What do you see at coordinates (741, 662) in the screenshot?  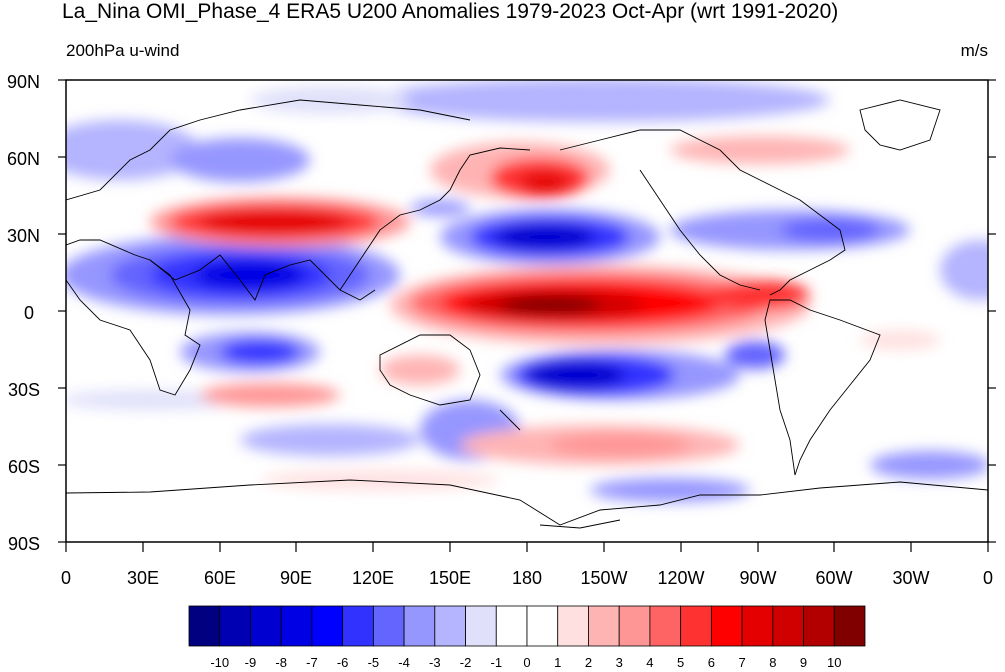 I see `colorbar-label: 7` at bounding box center [741, 662].